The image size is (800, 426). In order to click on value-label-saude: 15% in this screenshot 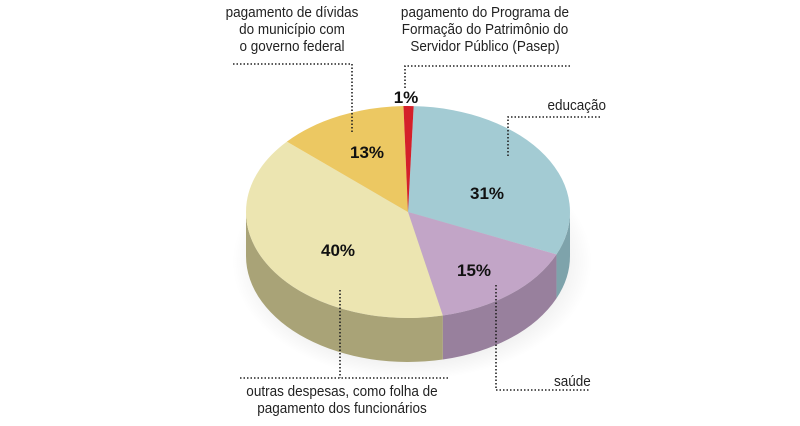, I will do `click(474, 270)`.